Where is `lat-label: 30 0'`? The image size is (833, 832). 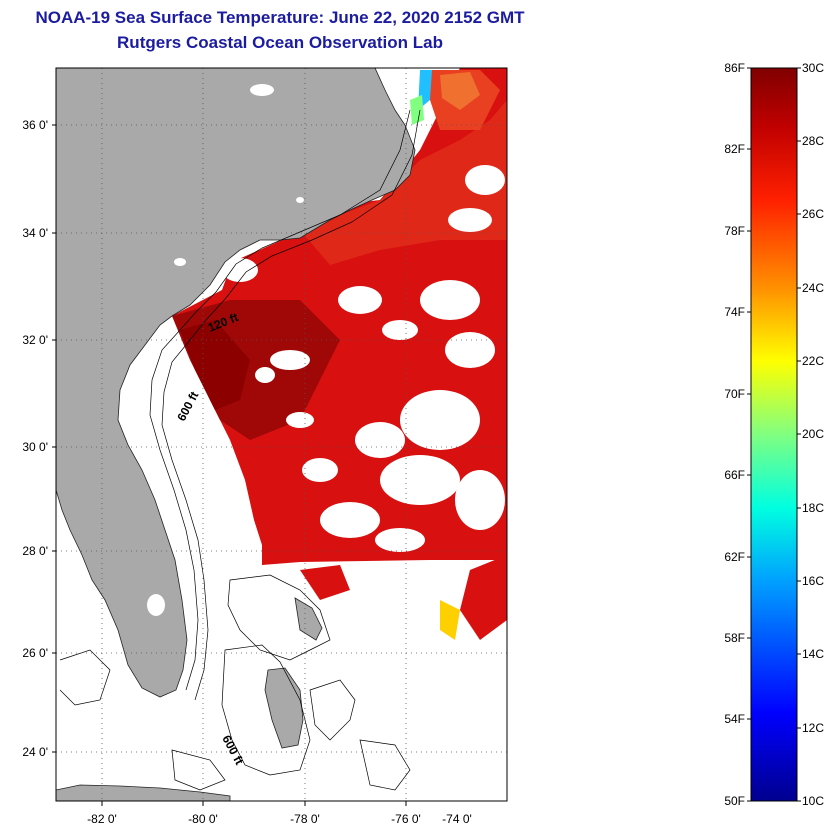 lat-label: 30 0' is located at coordinates (35, 447).